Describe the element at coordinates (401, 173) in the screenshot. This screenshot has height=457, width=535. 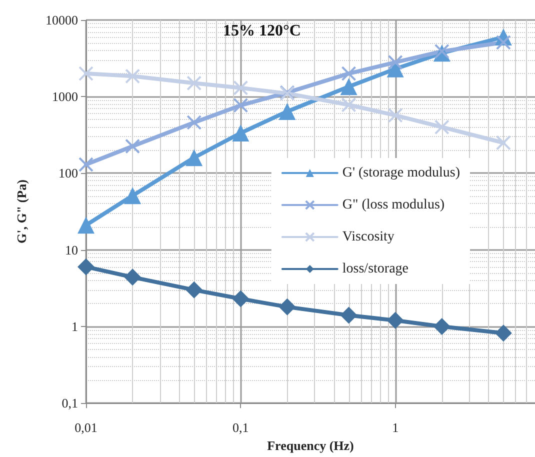
I see `legend-label: G' (storage modulus)` at that location.